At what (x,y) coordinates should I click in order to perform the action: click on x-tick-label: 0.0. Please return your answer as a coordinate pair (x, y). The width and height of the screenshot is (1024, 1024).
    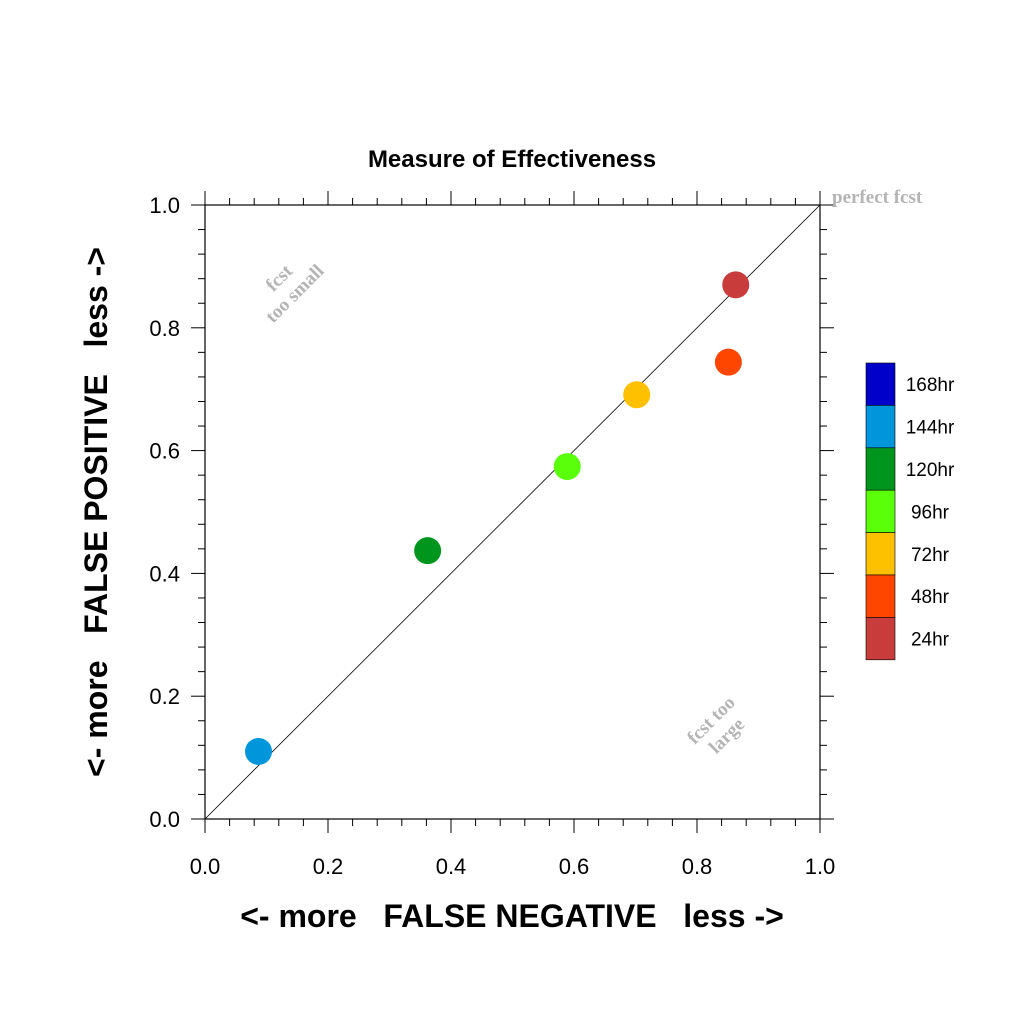
    Looking at the image, I should click on (205, 866).